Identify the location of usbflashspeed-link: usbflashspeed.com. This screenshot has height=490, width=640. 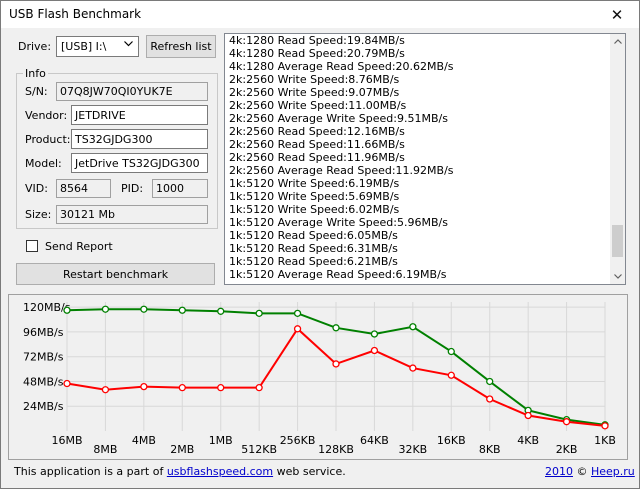
(220, 471).